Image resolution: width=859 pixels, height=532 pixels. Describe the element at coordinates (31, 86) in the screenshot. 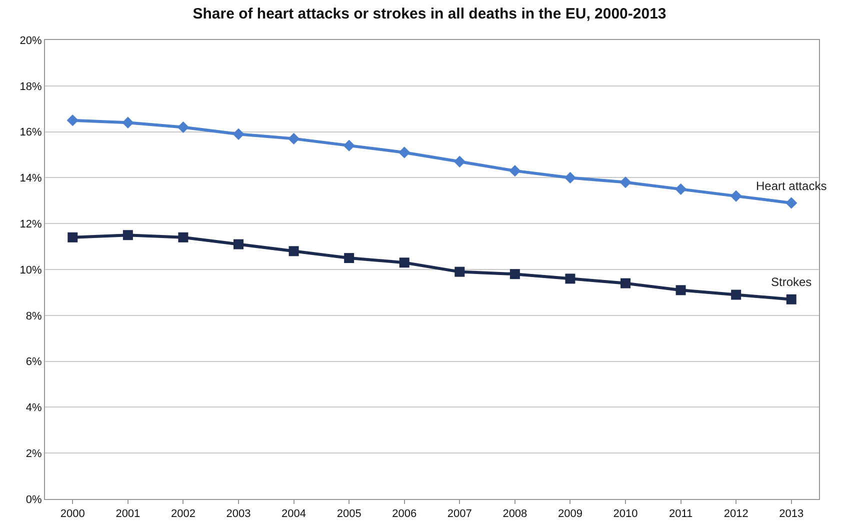

I see `y-tick-label: 18%` at that location.